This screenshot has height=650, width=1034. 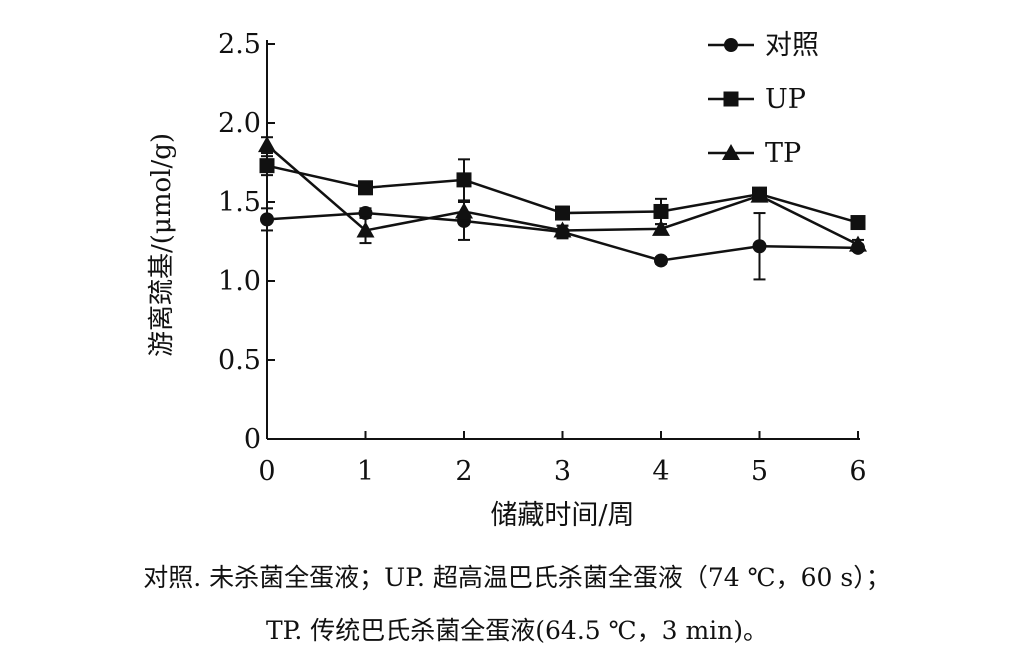 I want to click on figure-caption-line-1: 对照. 未杀菌全蛋液；UP. 超高温巴氏杀菌全蛋液（74 ℃，60 s）；, so click(x=517, y=577).